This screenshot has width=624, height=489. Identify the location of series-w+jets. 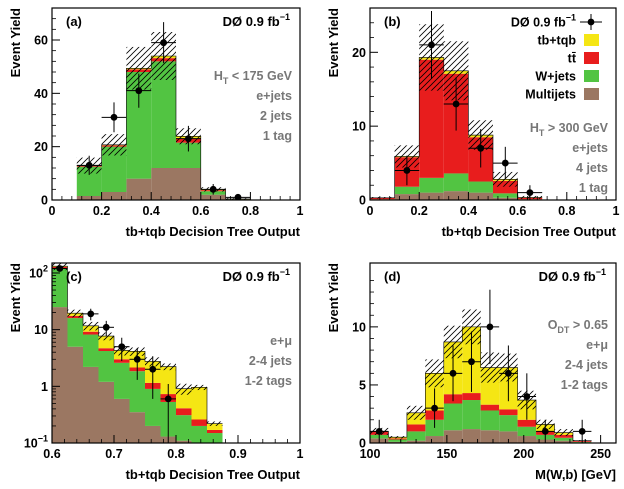
(481, 421).